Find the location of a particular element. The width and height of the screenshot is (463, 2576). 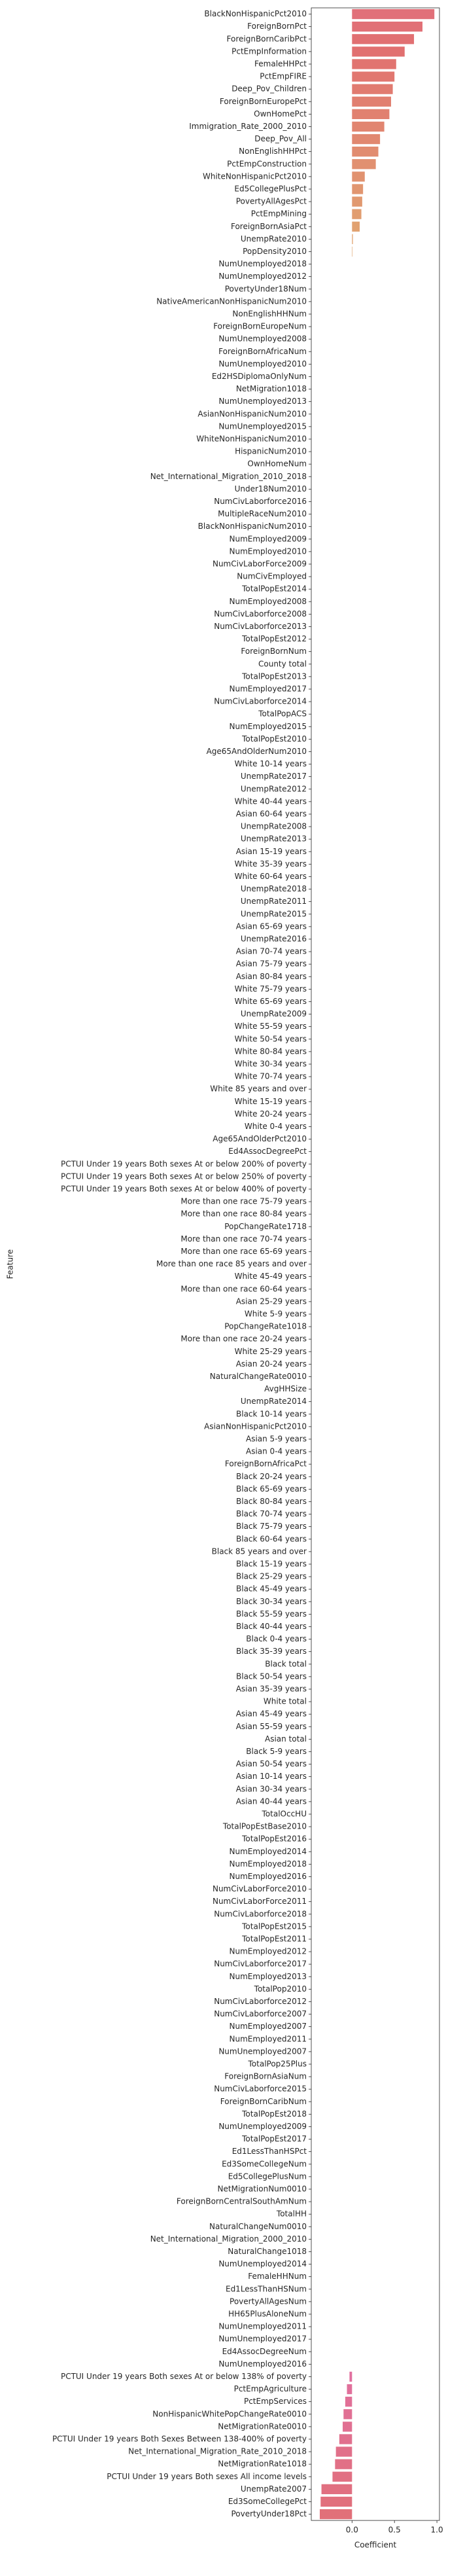

y-tick-label: NumEmployed2008 is located at coordinates (268, 601).